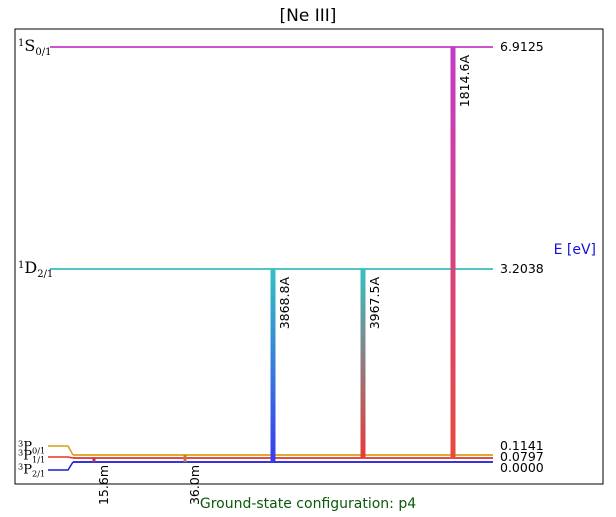 This screenshot has height=517, width=616. I want to click on level-term-label: 1D2/1, so click(35, 269).